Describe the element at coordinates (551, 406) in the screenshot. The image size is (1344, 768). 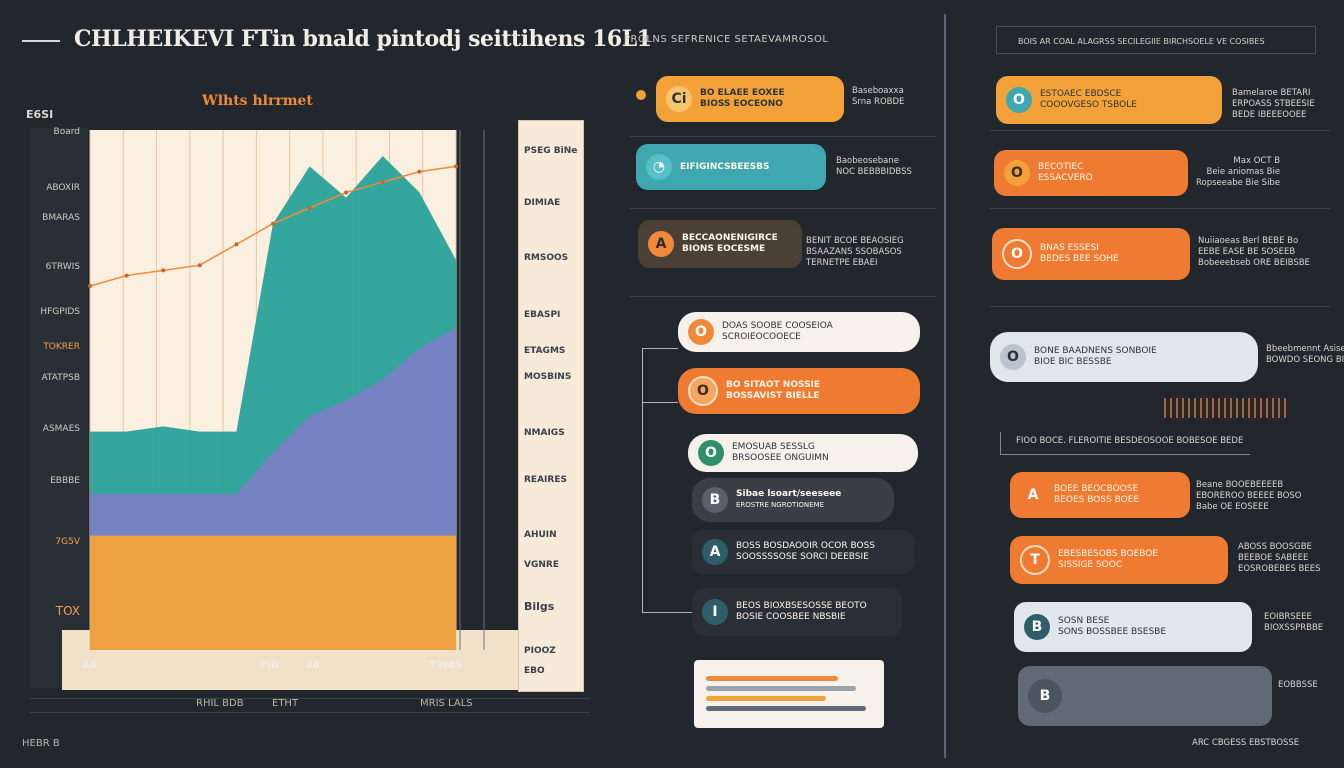
I see `legend-panel` at that location.